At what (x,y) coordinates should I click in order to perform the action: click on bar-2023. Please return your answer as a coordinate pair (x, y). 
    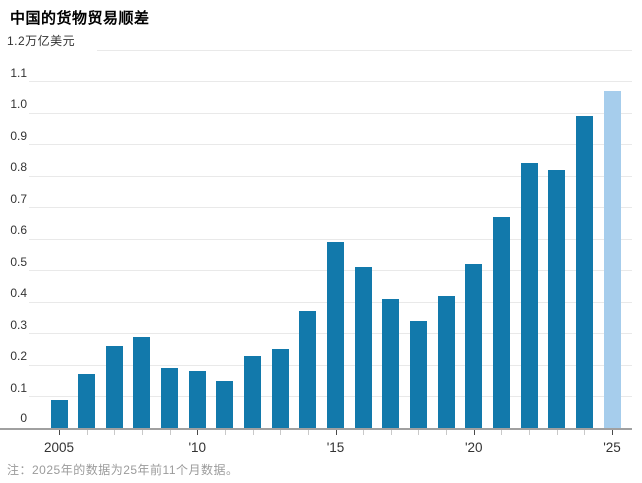
    Looking at the image, I should click on (557, 298).